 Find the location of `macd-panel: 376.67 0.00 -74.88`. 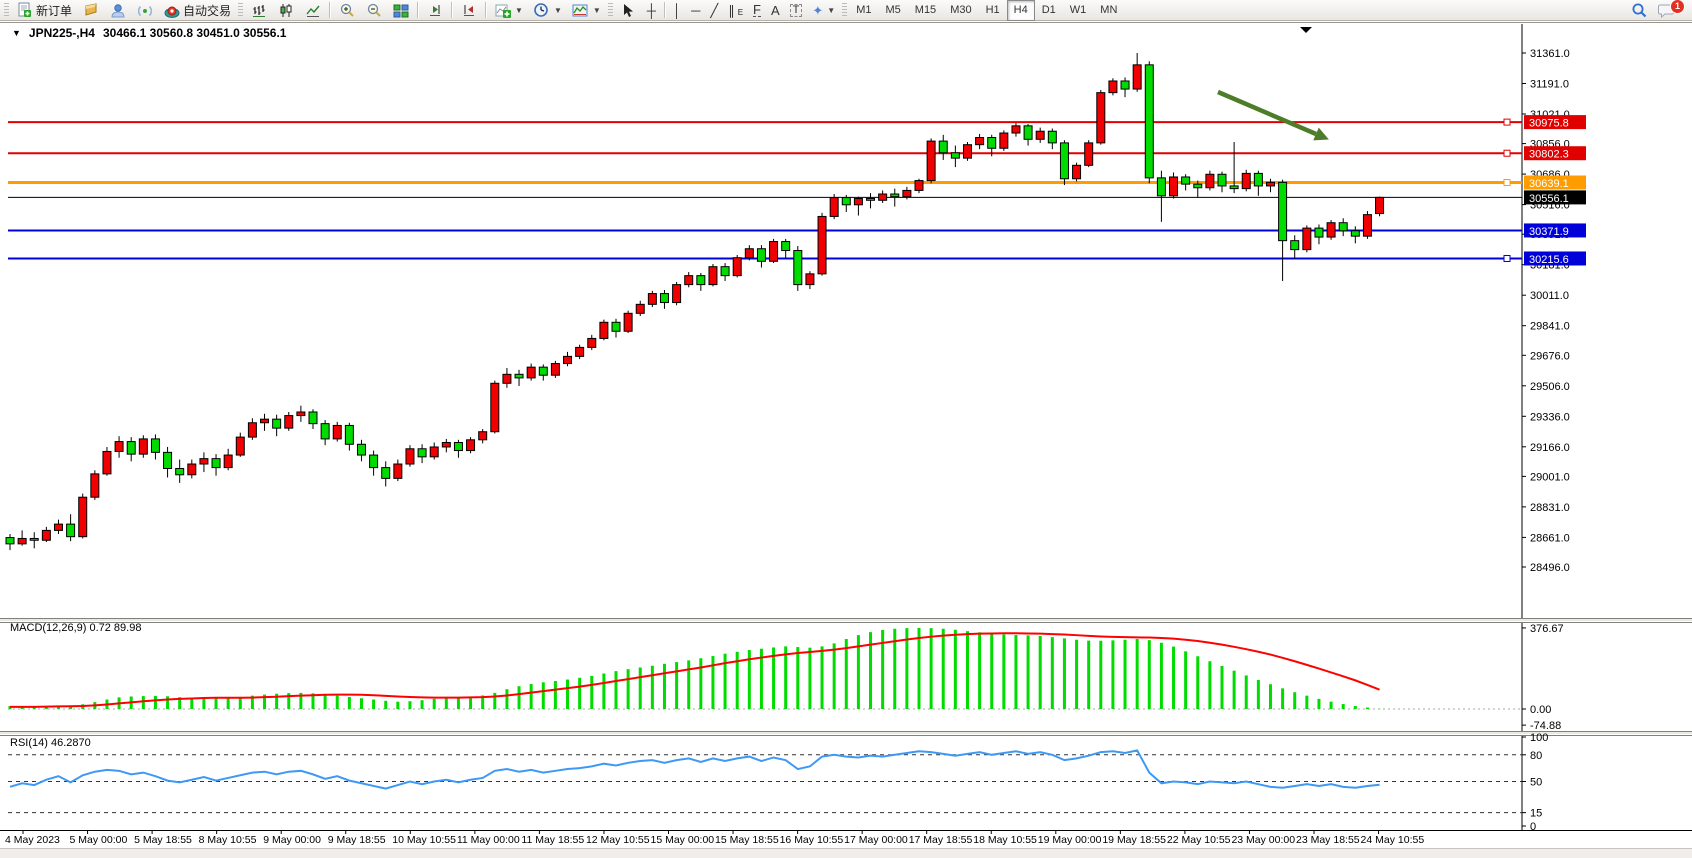

macd-panel: 376.67 0.00 -74.88 is located at coordinates (786, 677).